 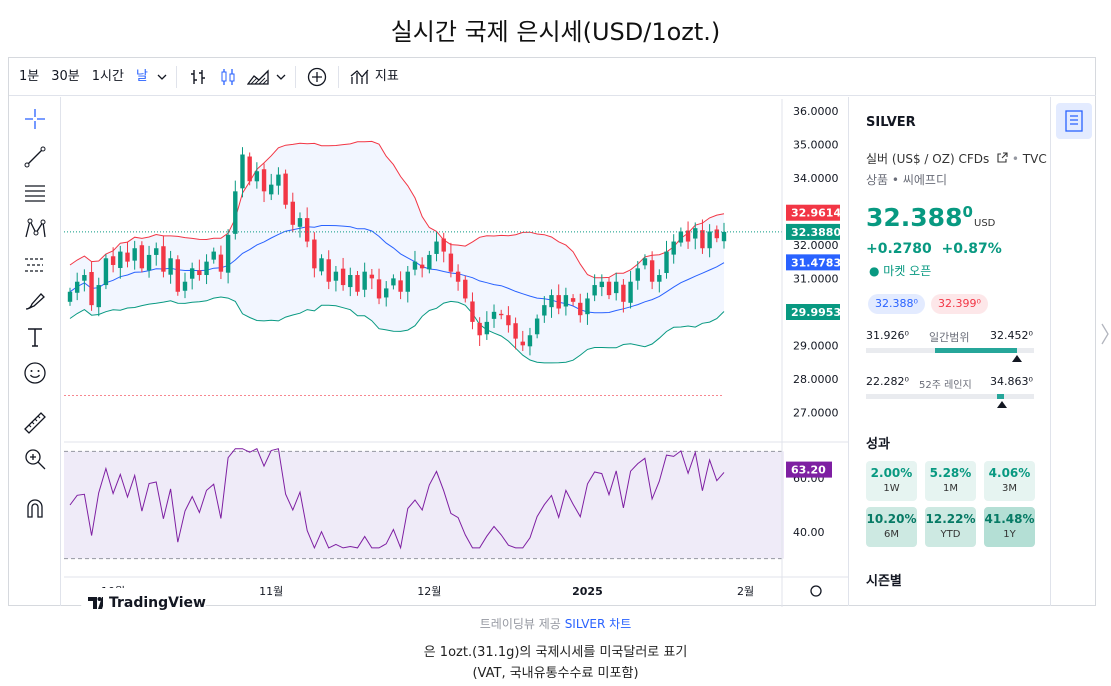 I want to click on brush-icon, so click(x=35, y=301).